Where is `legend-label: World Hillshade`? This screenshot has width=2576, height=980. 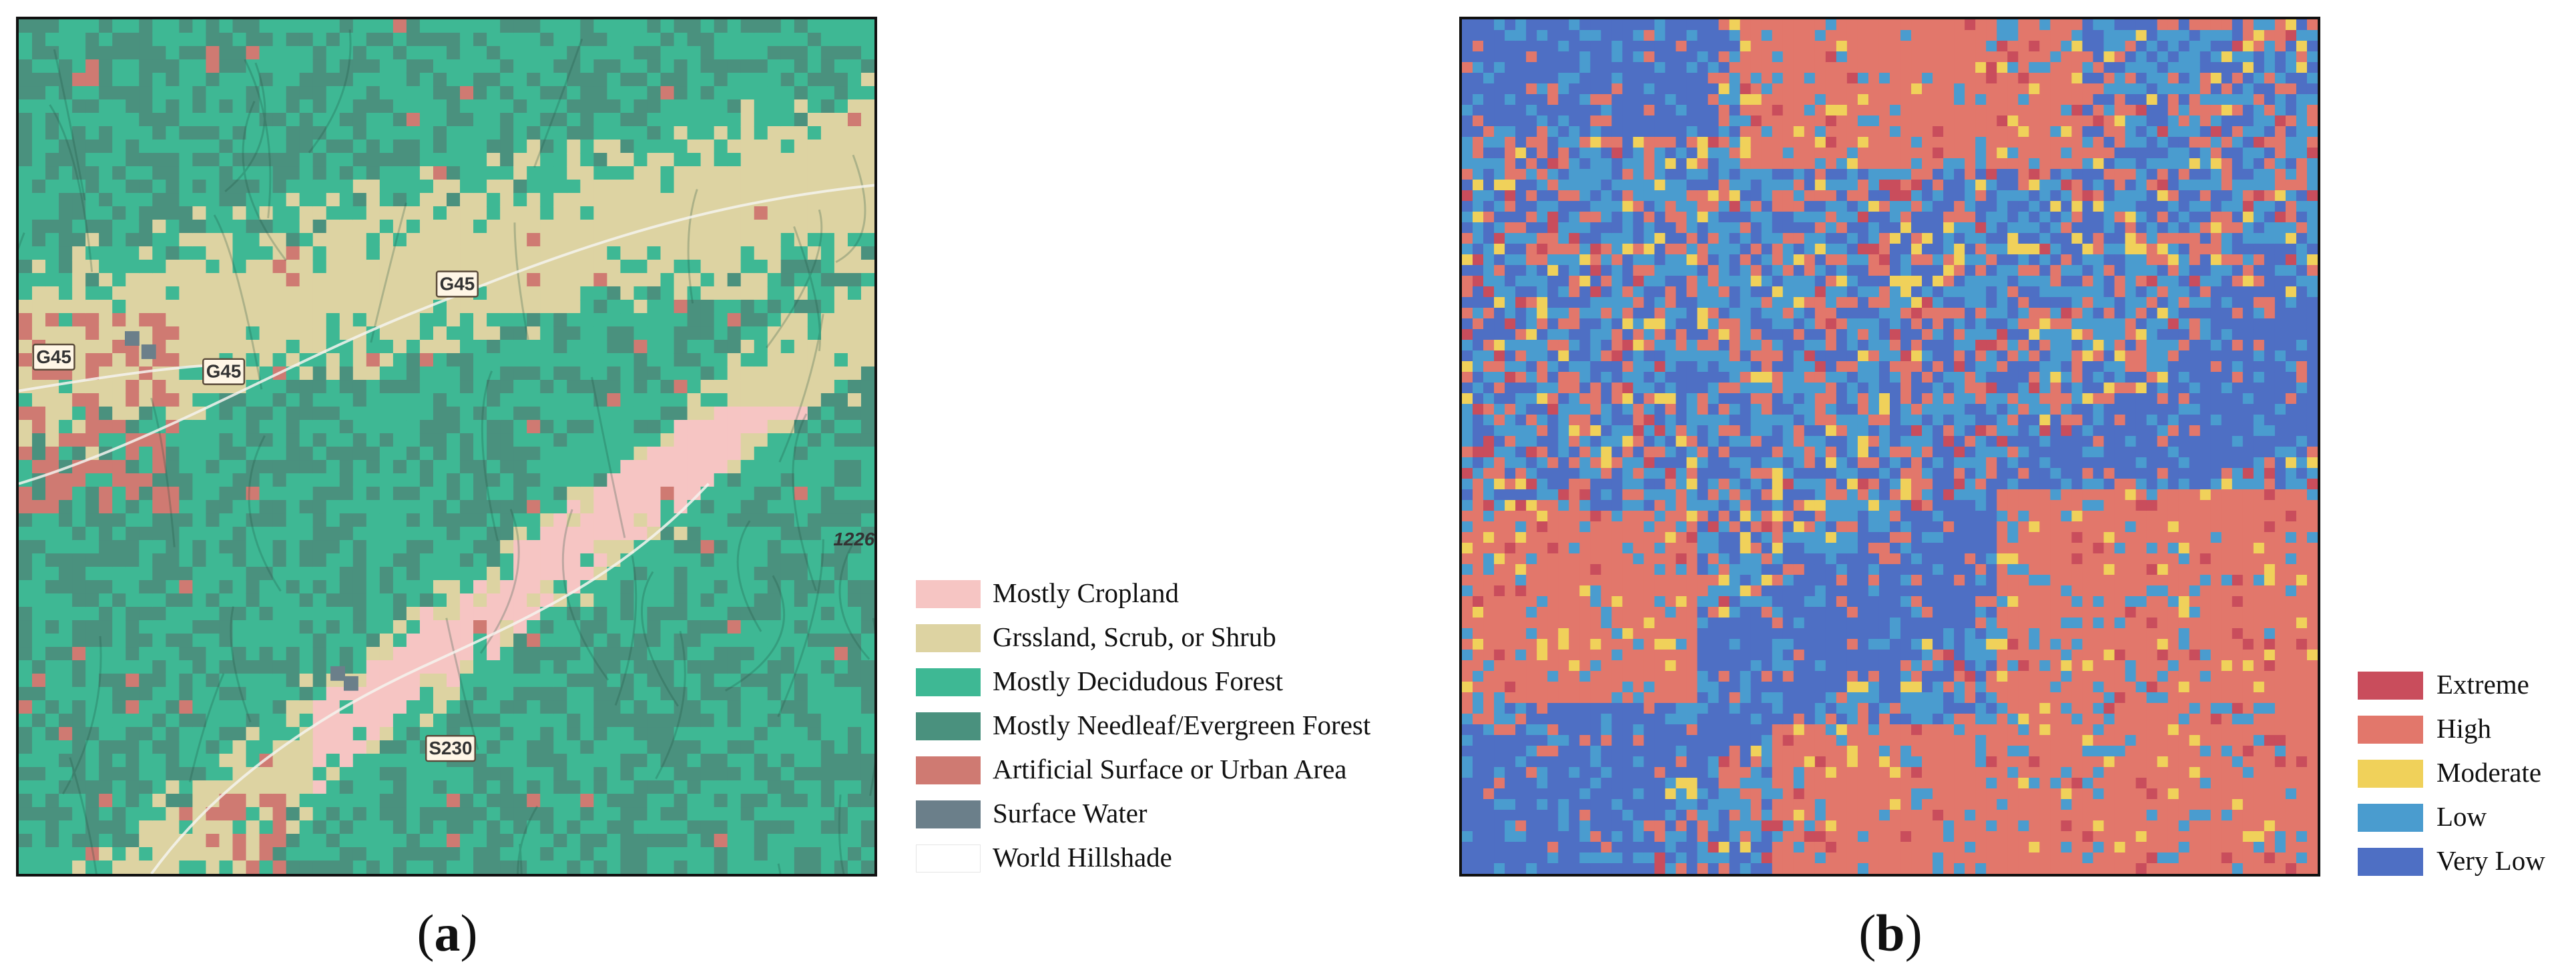 legend-label: World Hillshade is located at coordinates (1082, 857).